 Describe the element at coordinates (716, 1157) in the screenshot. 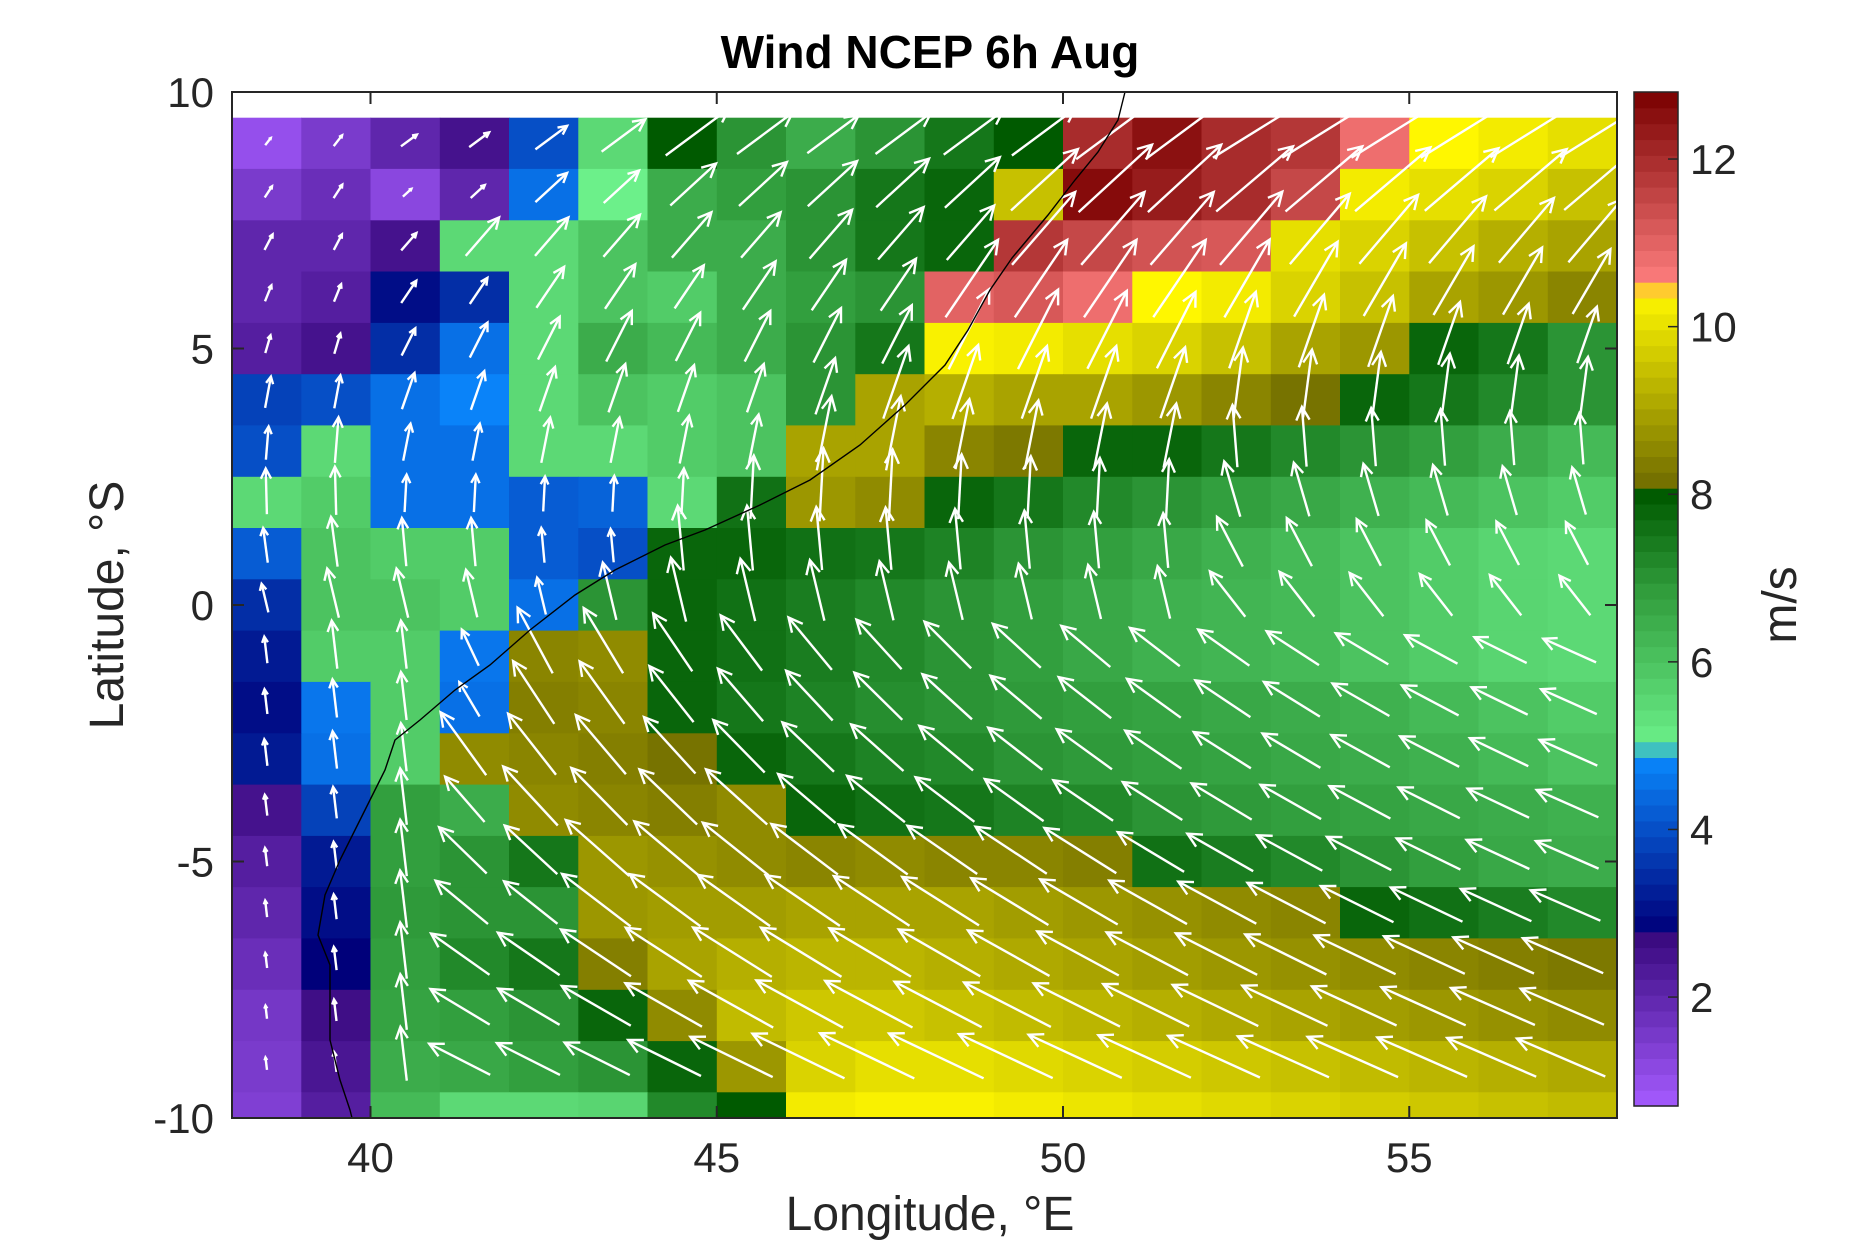

I see `x-tick-label: 45` at that location.